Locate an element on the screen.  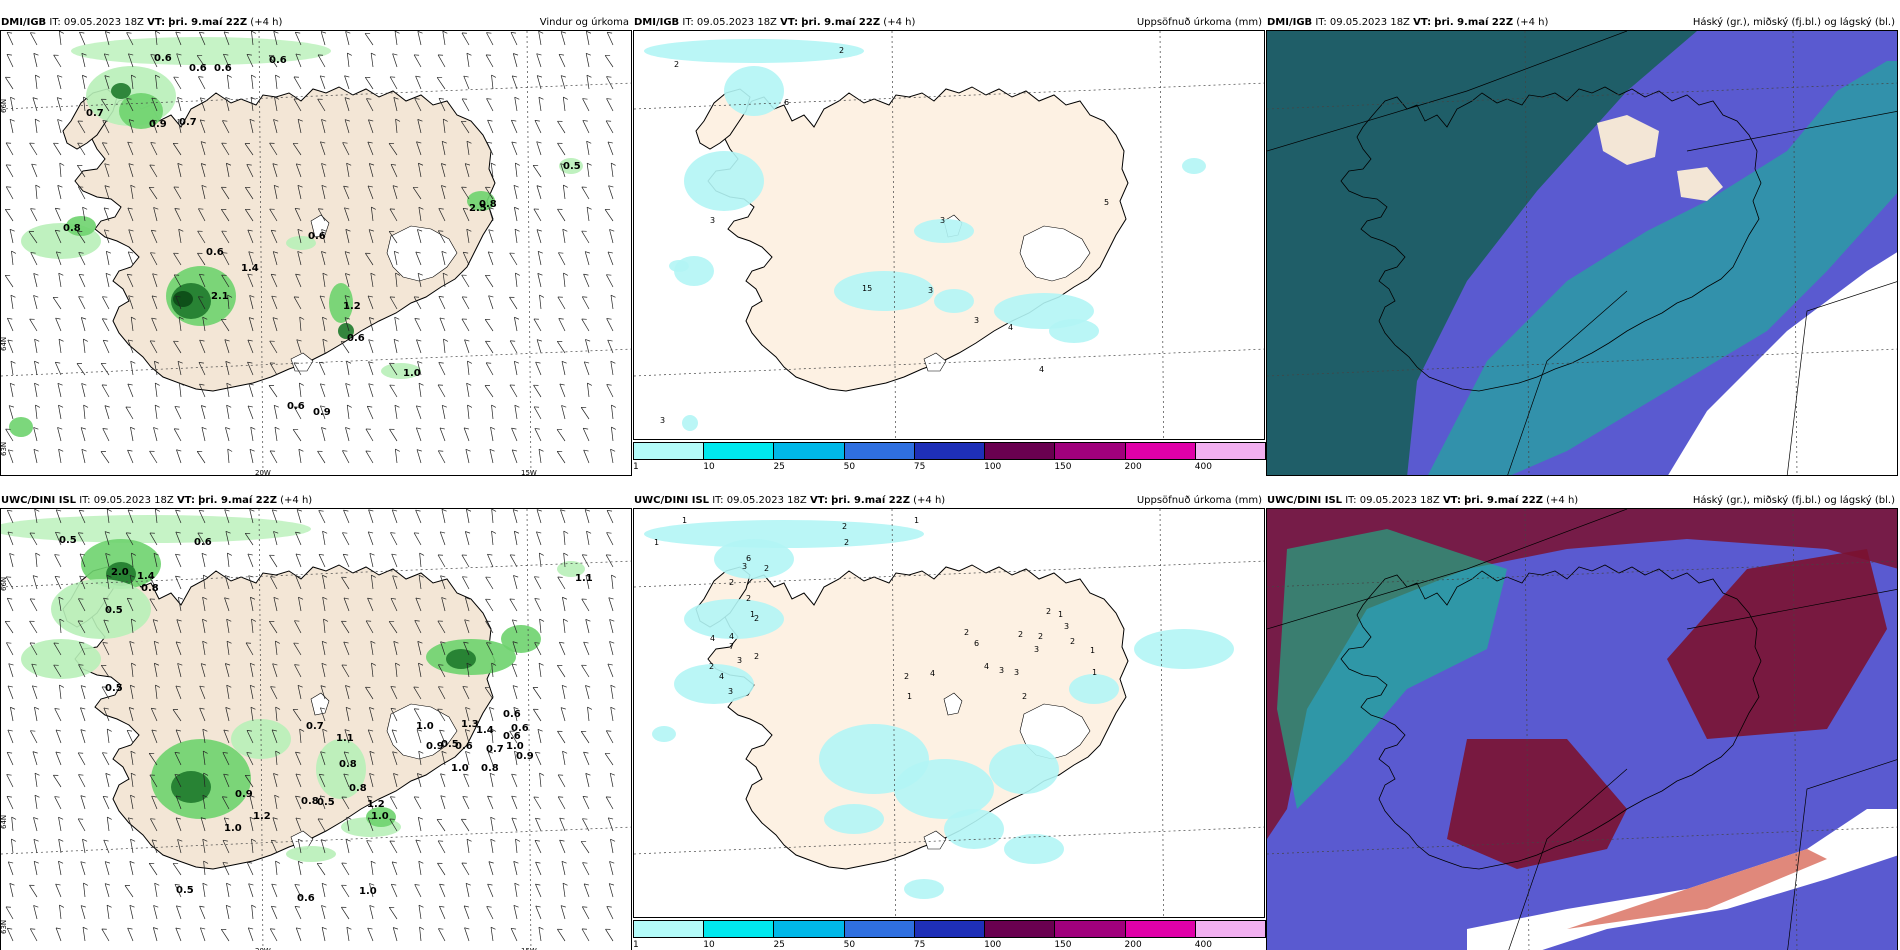
precip-colorbar: 1 10 25 50 75 100 150 200 400 is located at coordinates (949, 935).